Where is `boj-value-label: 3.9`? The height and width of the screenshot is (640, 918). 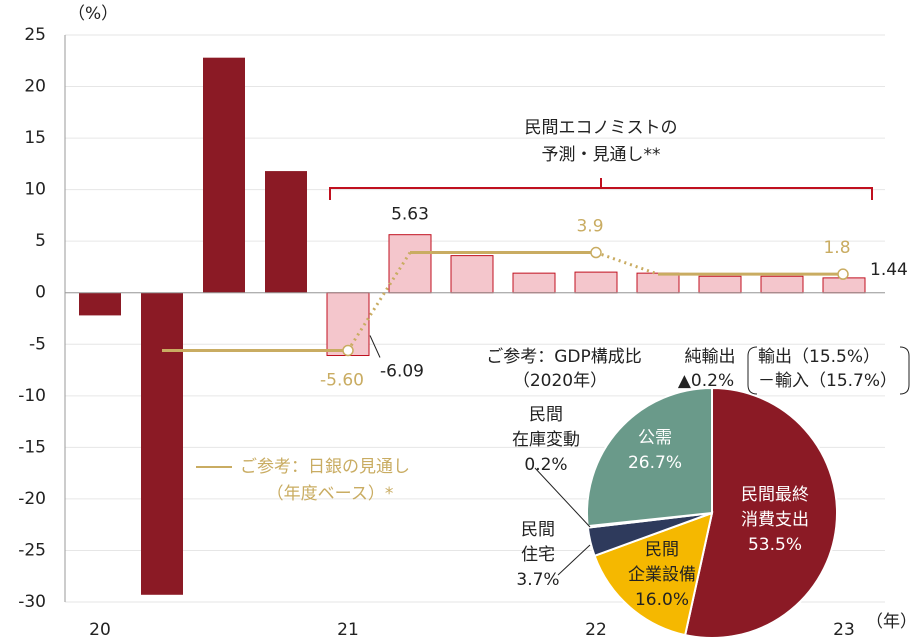
boj-value-label: 3.9 is located at coordinates (589, 227).